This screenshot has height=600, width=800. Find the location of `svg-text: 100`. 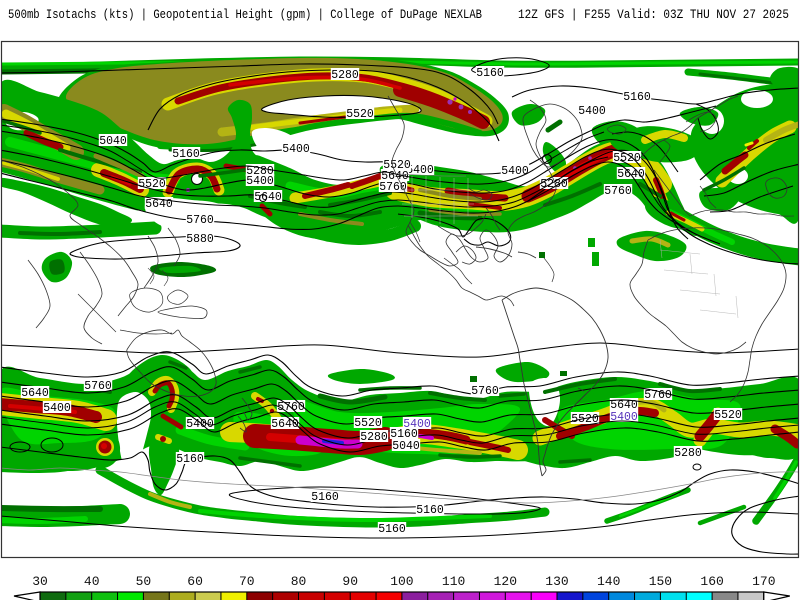

svg-text: 100 is located at coordinates (401, 581).